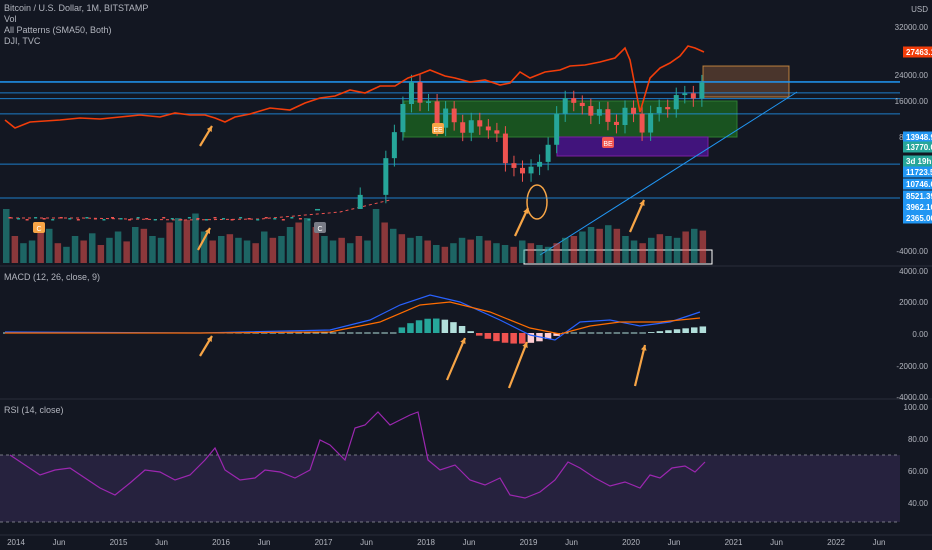 Image resolution: width=932 pixels, height=550 pixels. Describe the element at coordinates (912, 75) in the screenshot. I see `price-tick: 24000.00` at that location.